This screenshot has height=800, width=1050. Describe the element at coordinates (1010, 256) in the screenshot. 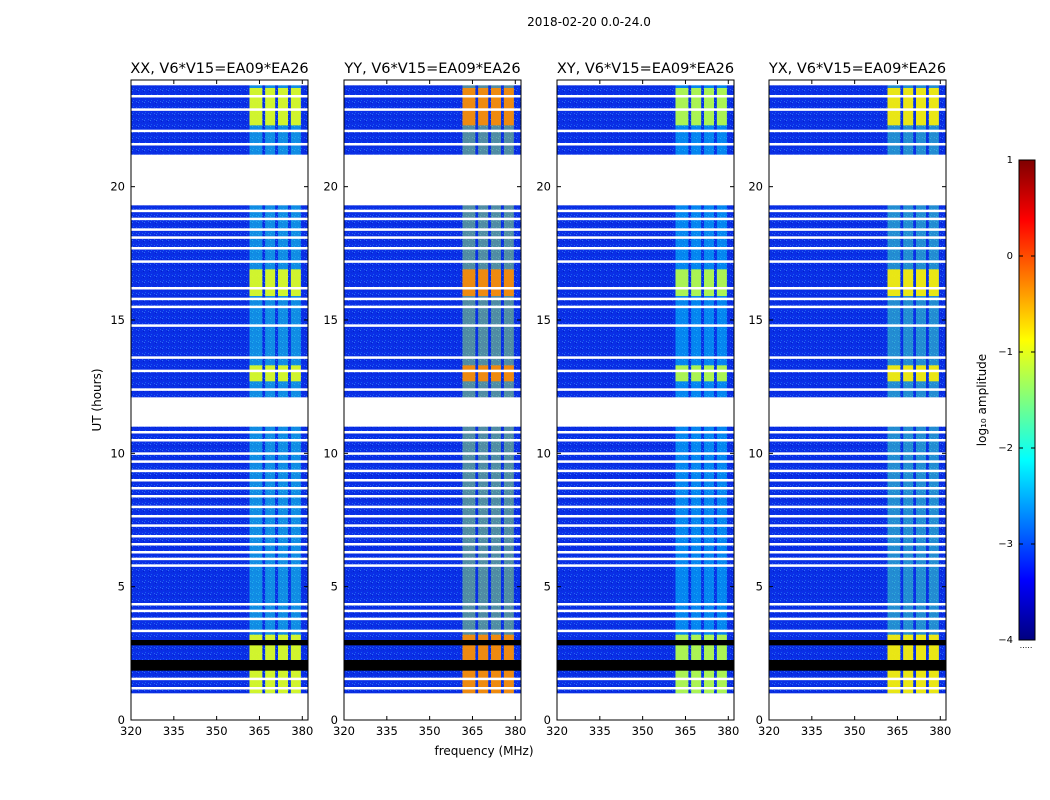

I see `colorbar-tick-label: 0` at that location.